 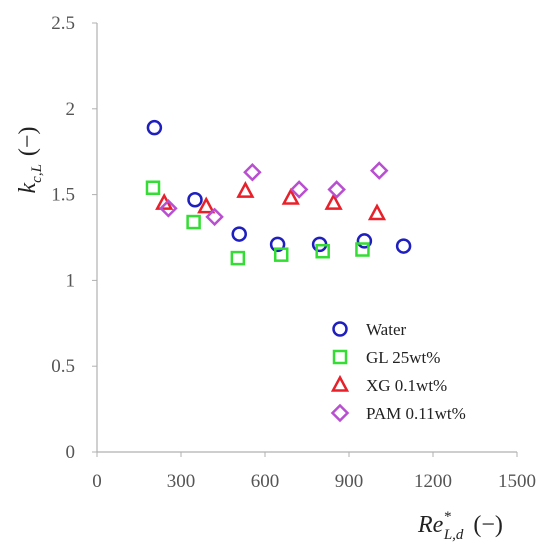 I want to click on legend-label-xg-0-1wt: XG 0.1wt%, so click(x=406, y=385).